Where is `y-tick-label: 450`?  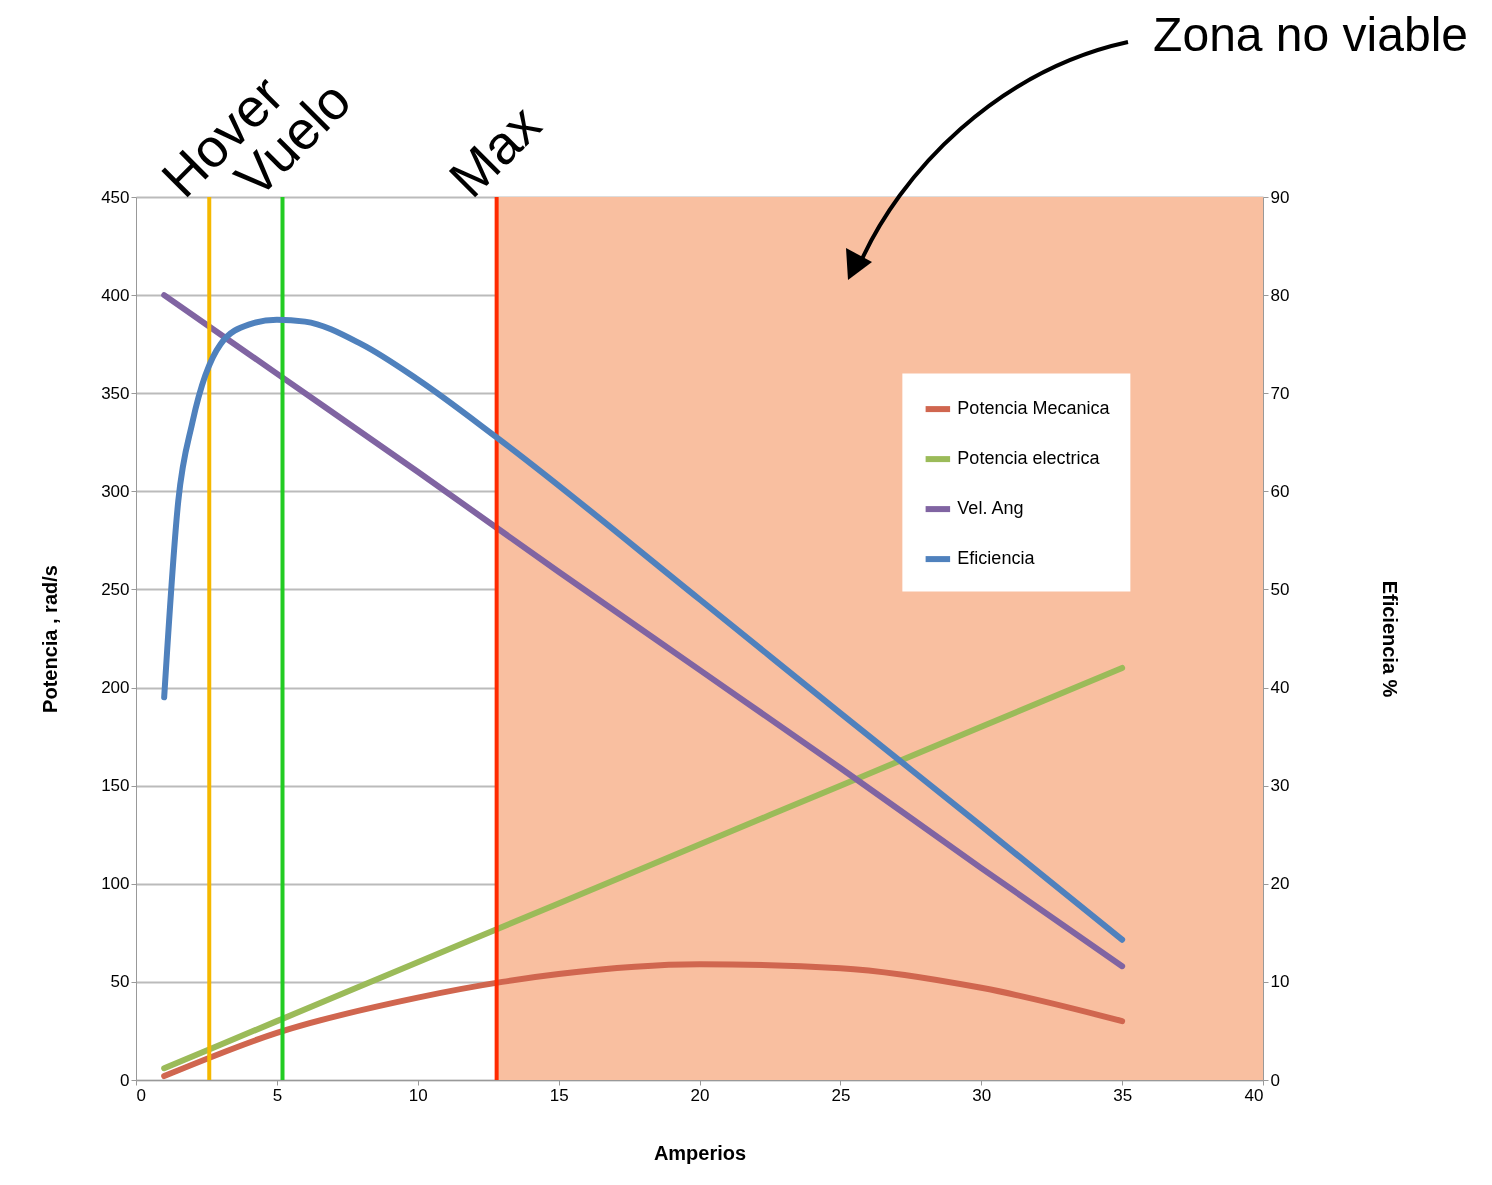
y-tick-label: 450 is located at coordinates (115, 197).